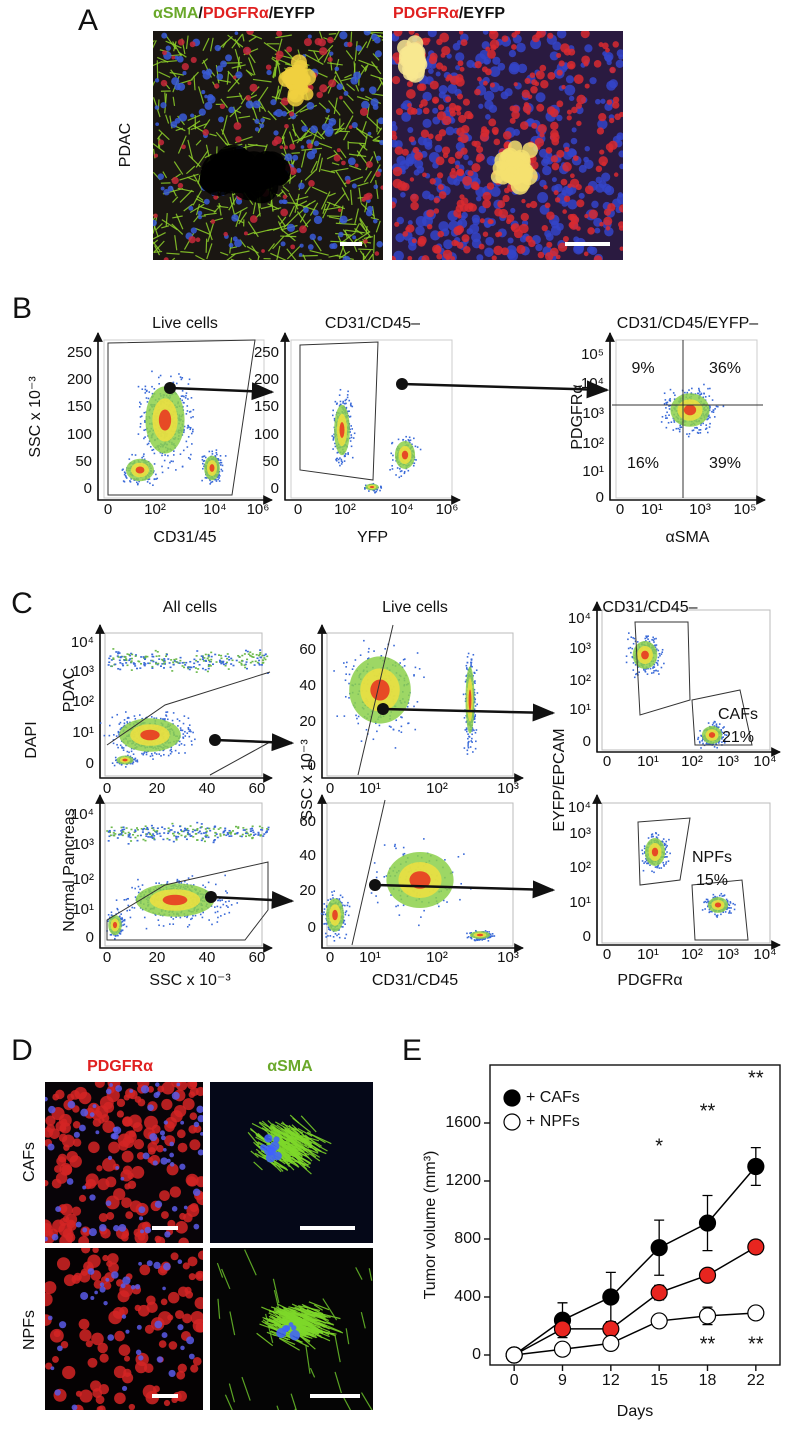 Image resolution: width=796 pixels, height=1429 pixels. I want to click on row-label: Normal Pancreas, so click(69, 870).